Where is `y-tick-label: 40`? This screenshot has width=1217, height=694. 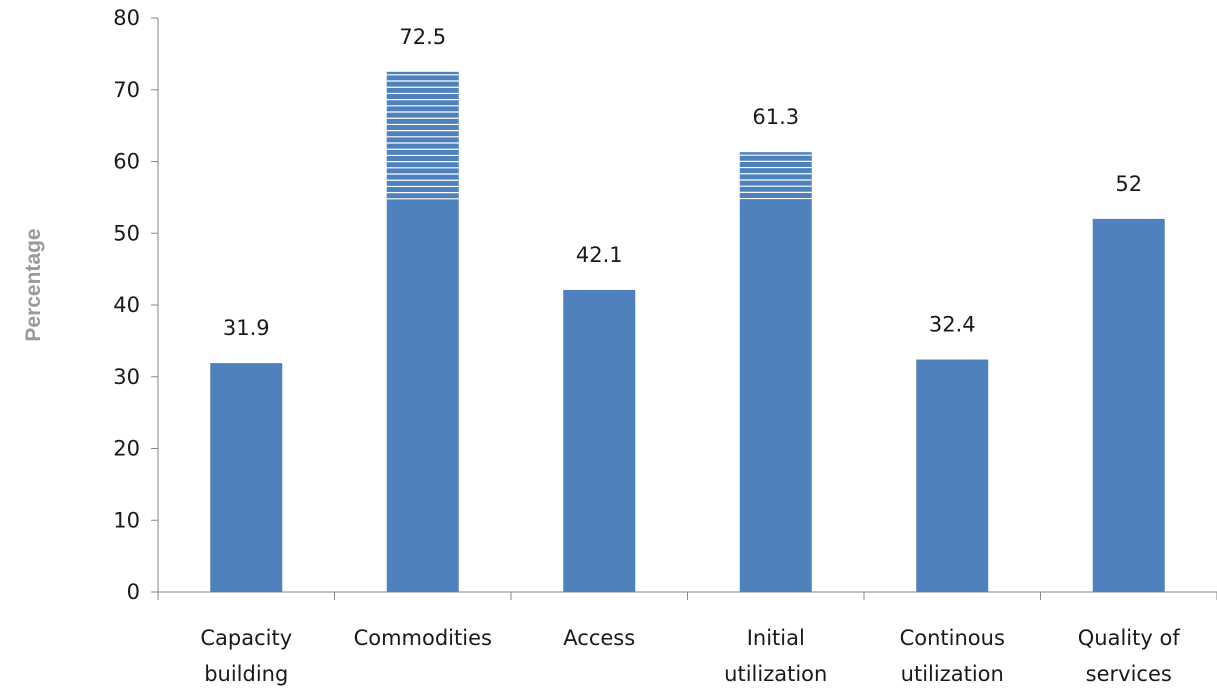
y-tick-label: 40 is located at coordinates (126, 305).